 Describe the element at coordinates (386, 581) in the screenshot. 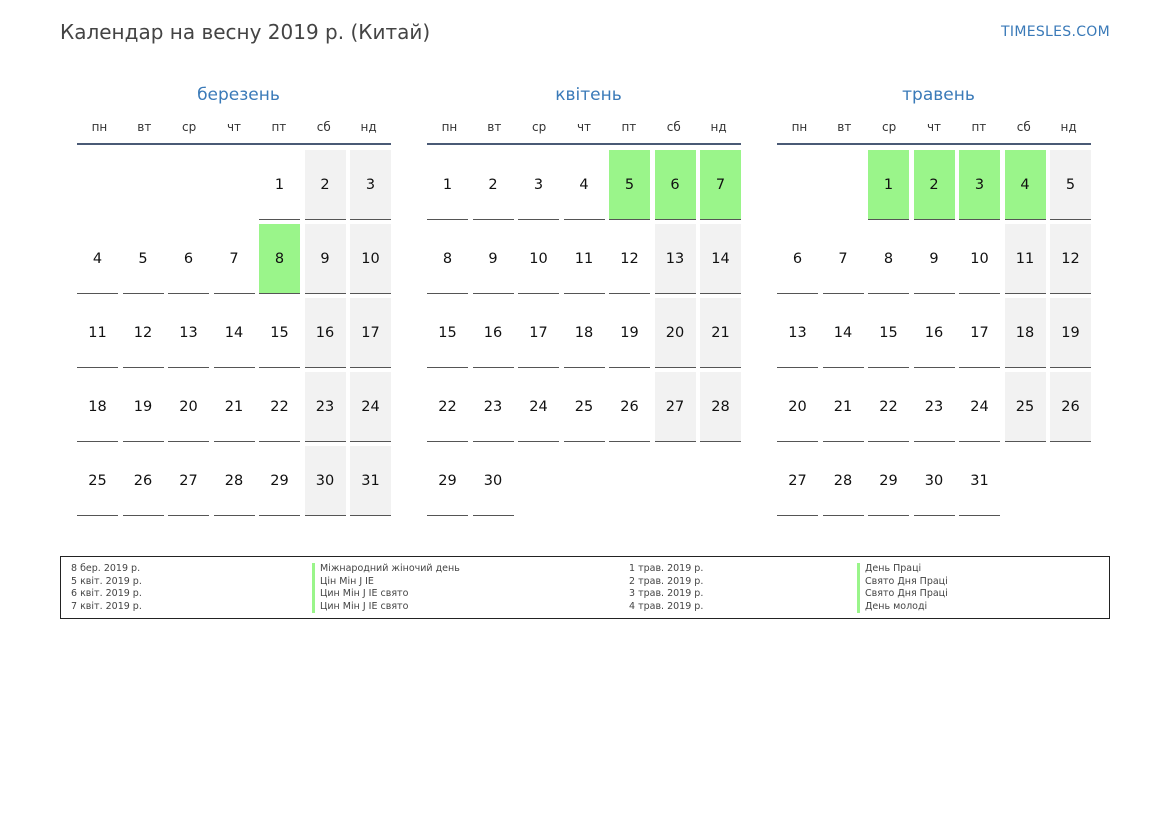

I see `legend-holiday-name: Цін Мін Ј ІЕ` at that location.